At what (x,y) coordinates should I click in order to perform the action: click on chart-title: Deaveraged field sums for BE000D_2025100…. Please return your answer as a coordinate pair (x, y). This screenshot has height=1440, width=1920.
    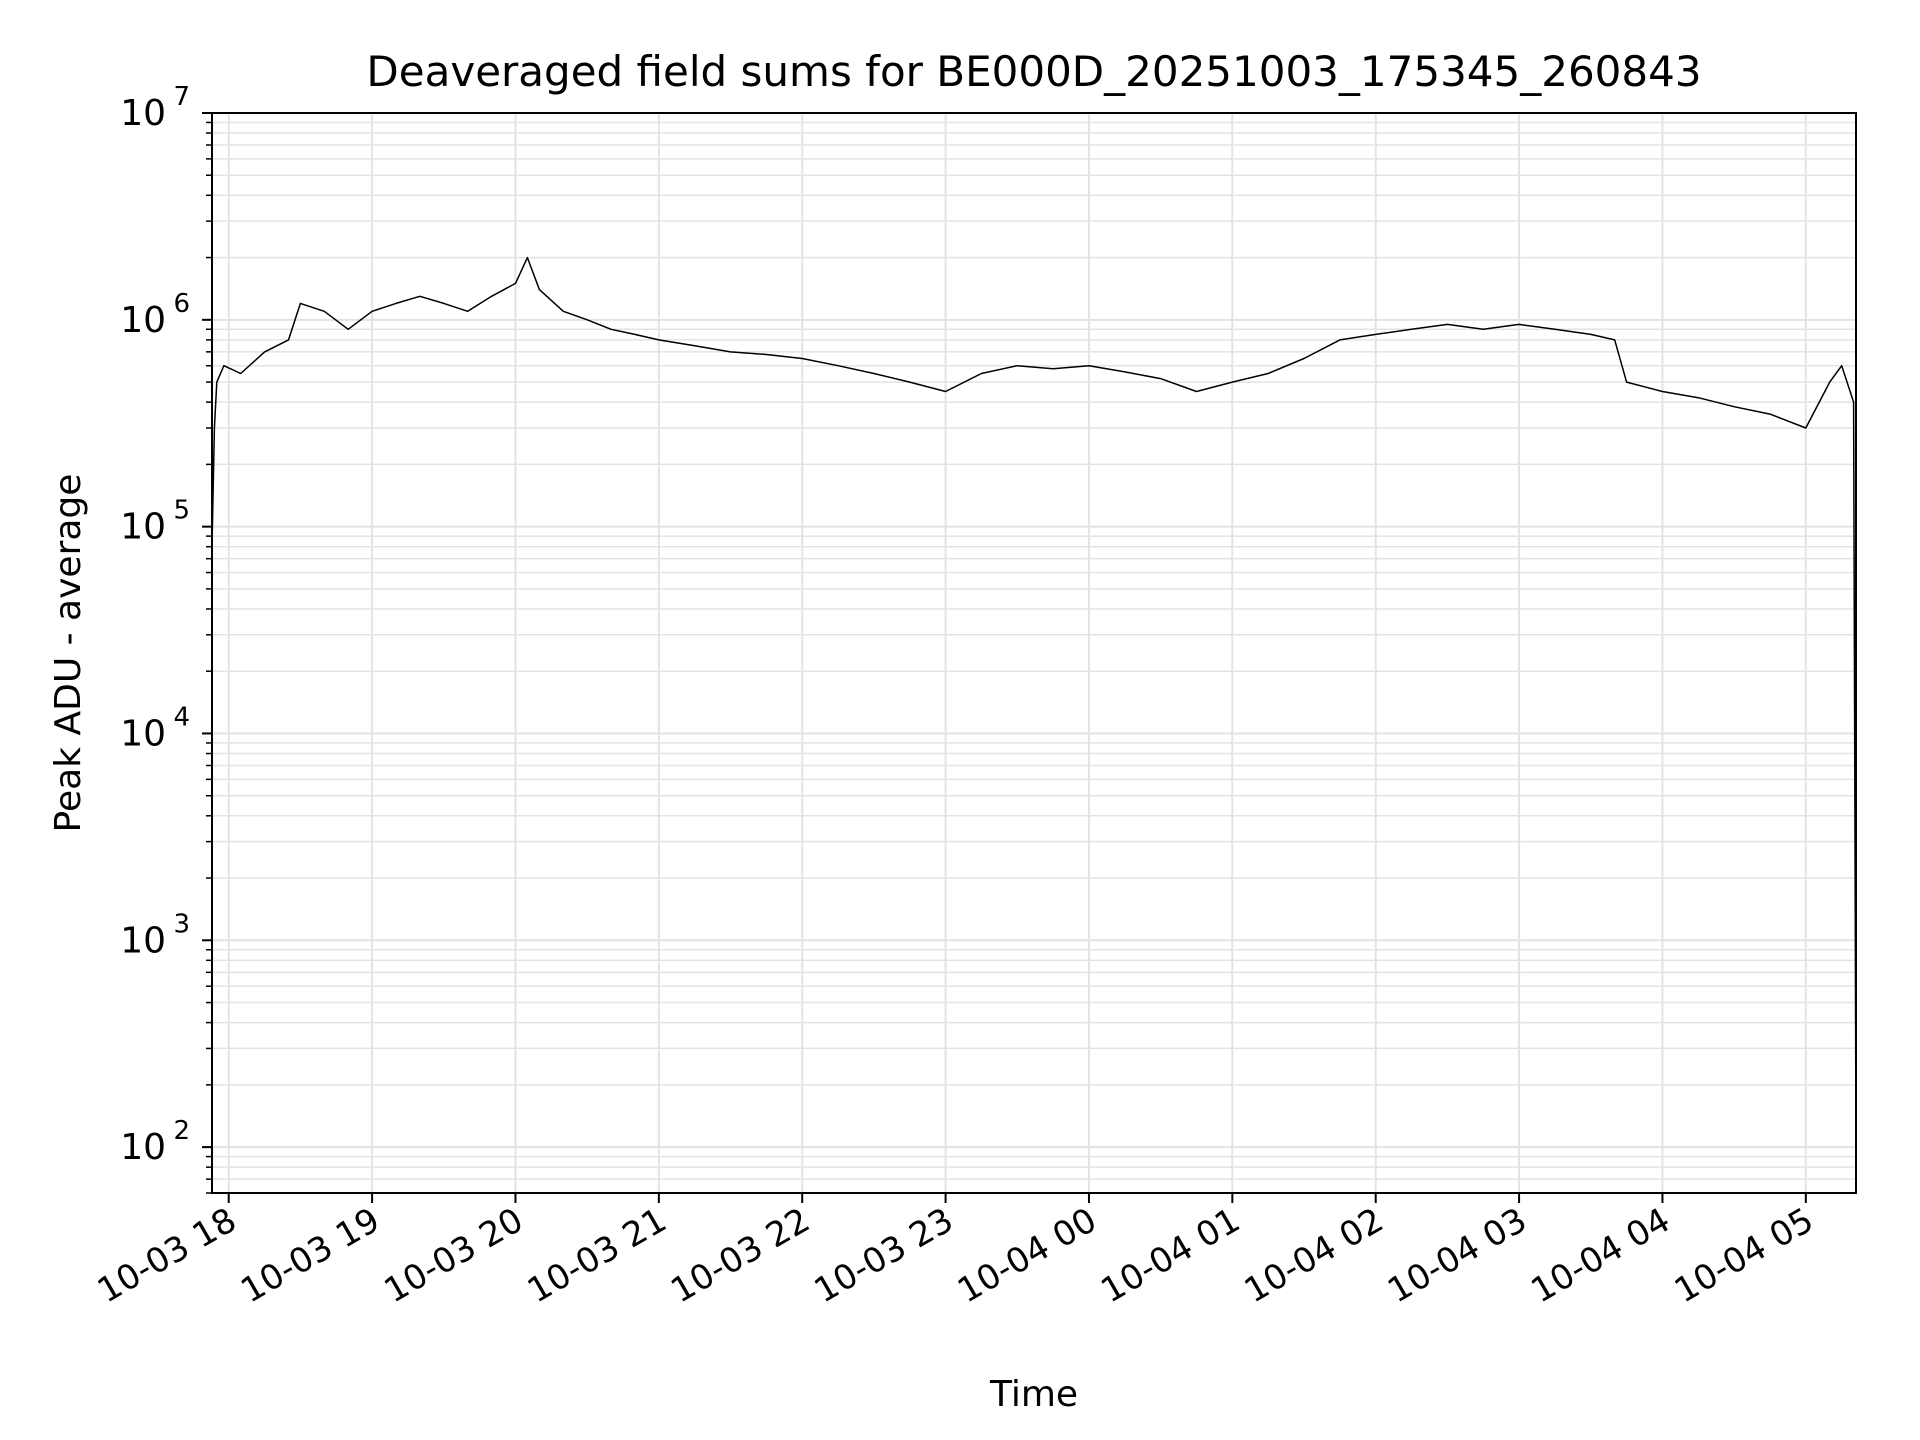
    Looking at the image, I should click on (1033, 71).